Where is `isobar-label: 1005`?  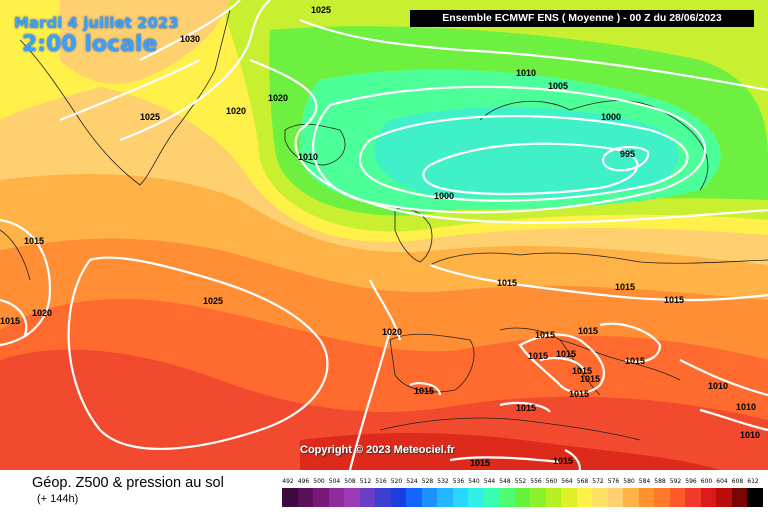
isobar-label: 1005 is located at coordinates (558, 86).